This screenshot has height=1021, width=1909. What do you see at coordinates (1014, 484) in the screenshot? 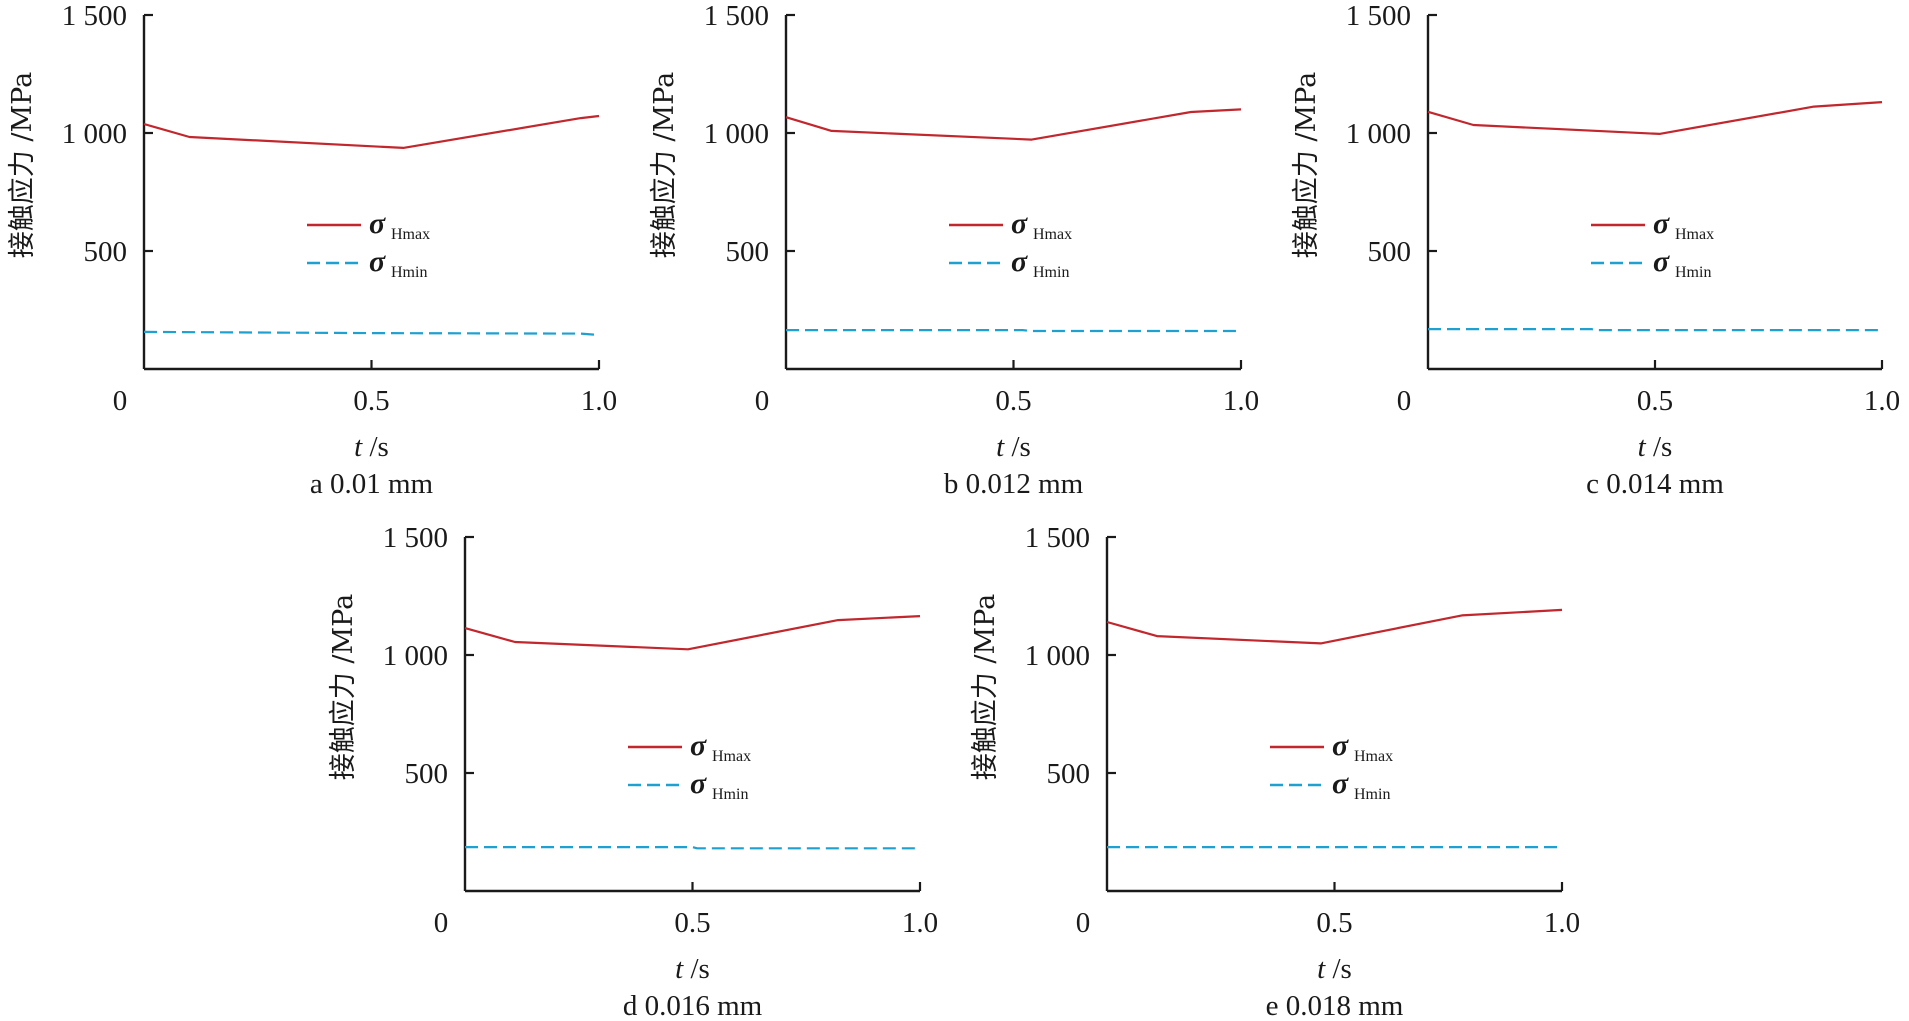
I see `panel-caption: b 0.012 mm` at bounding box center [1014, 484].